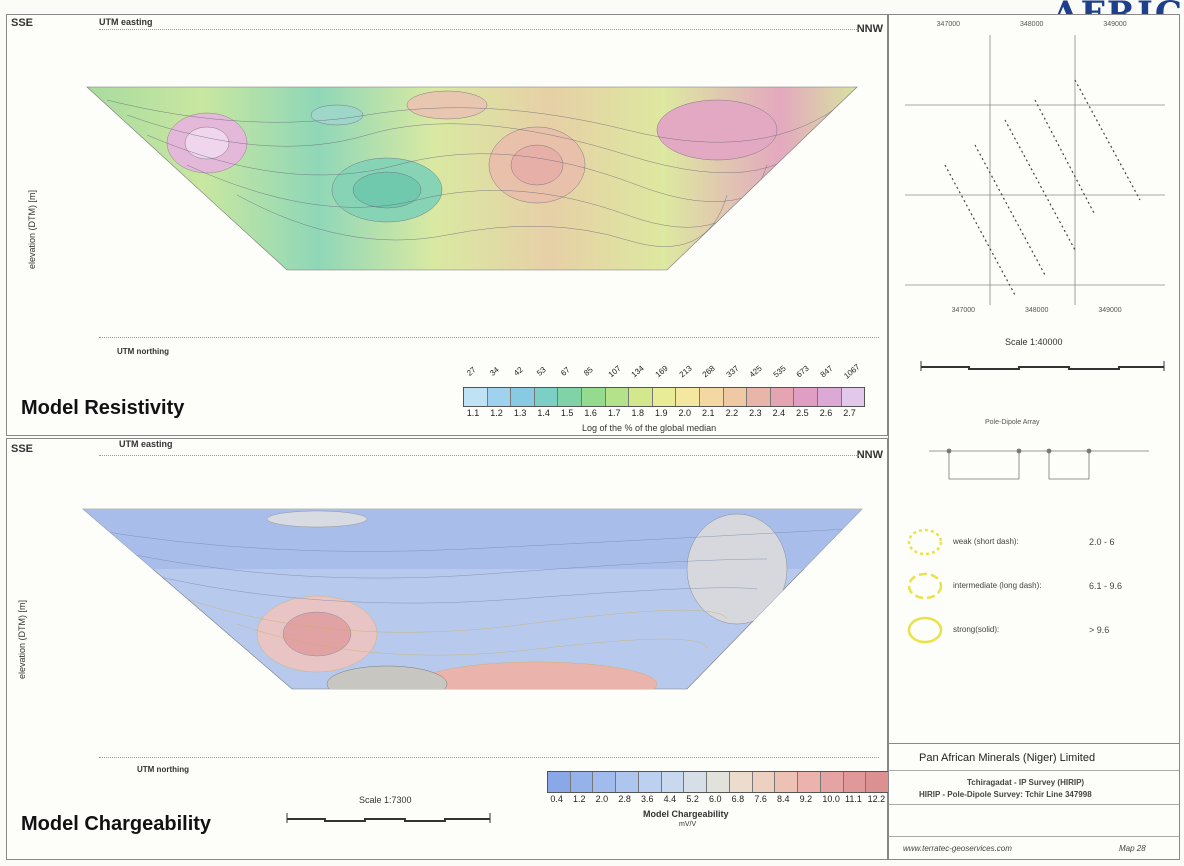  I want to click on website: www.terratec-geoservices.com, so click(957, 848).